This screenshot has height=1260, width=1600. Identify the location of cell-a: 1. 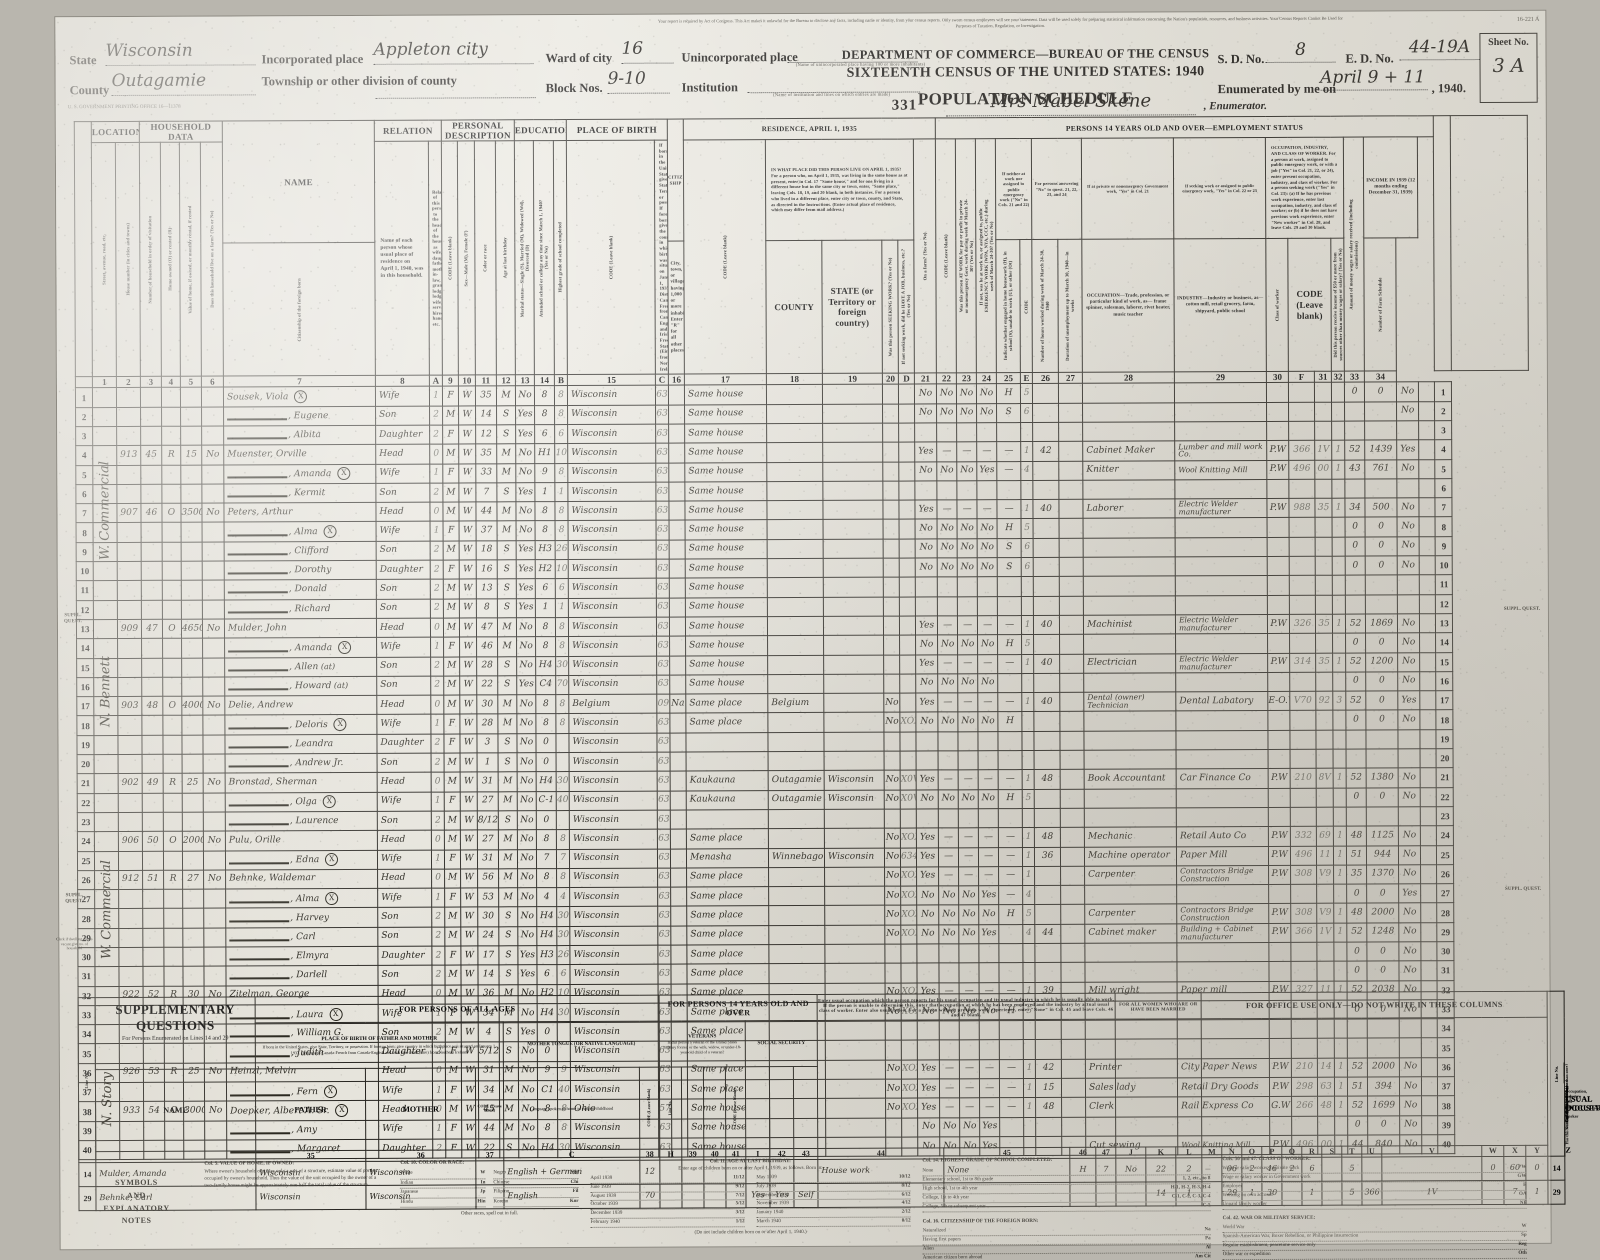
(438, 859).